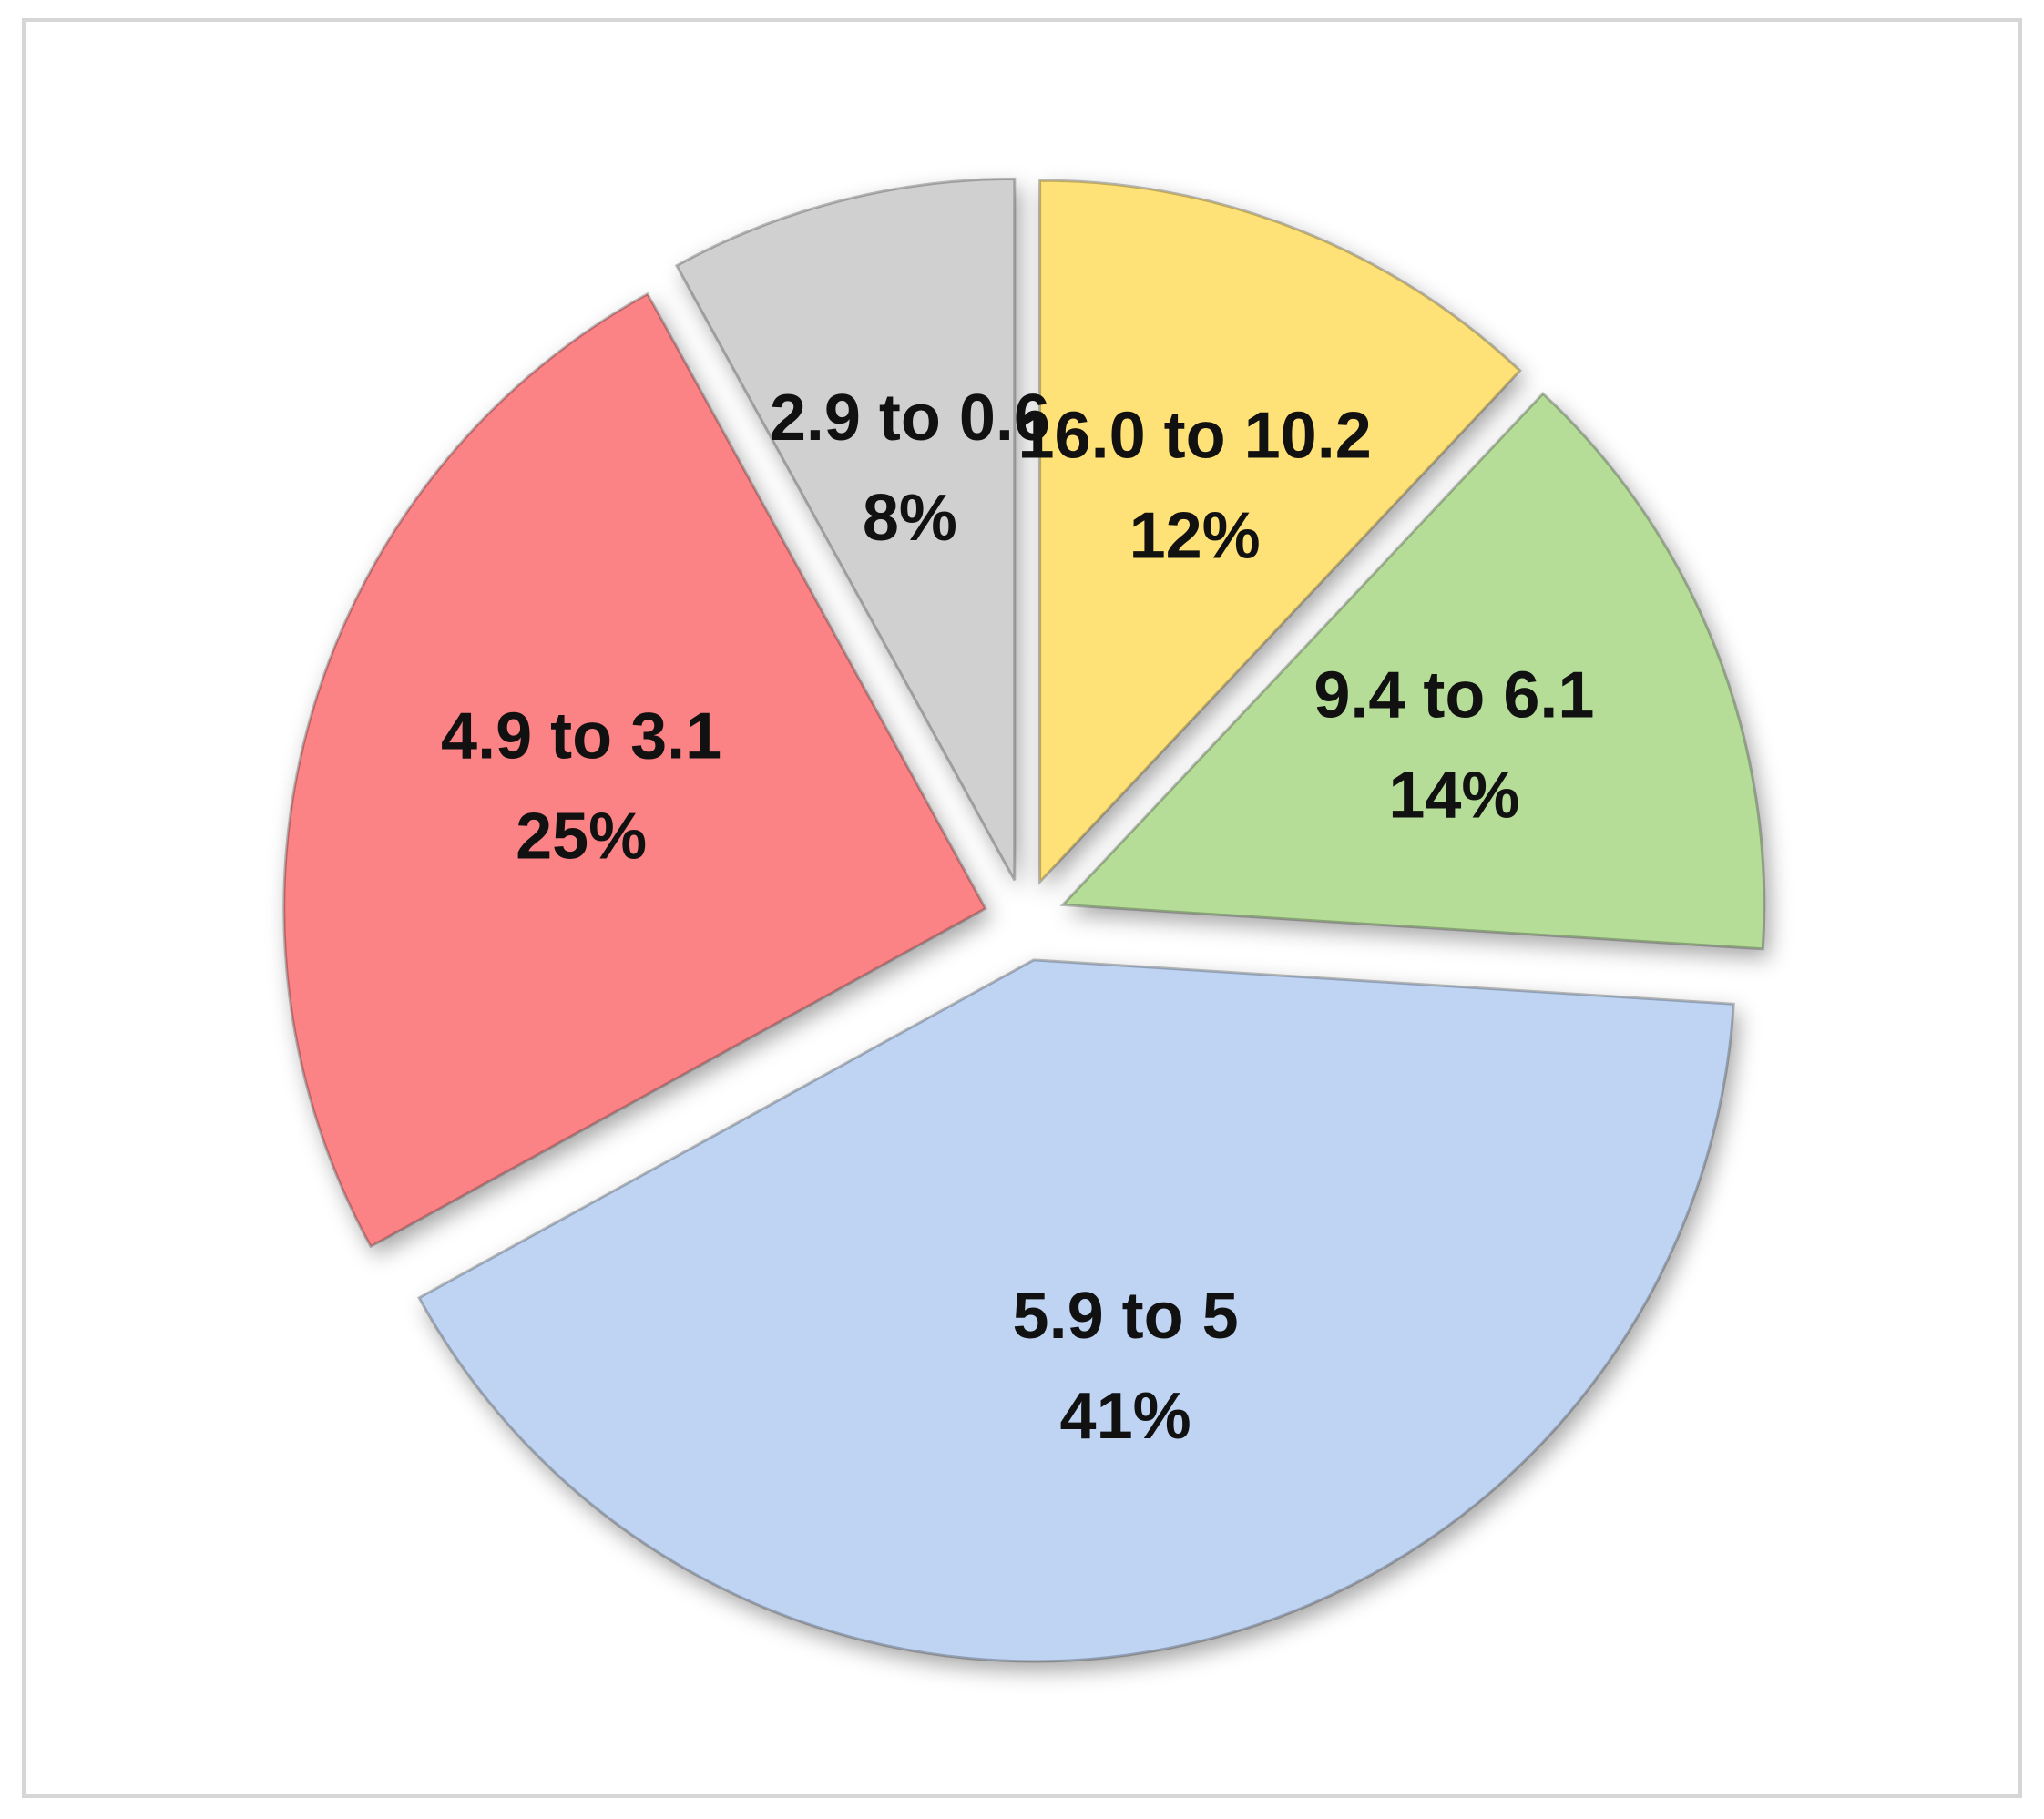 The image size is (2044, 1819). What do you see at coordinates (1126, 1416) in the screenshot?
I see `slice-value-label: 41%` at bounding box center [1126, 1416].